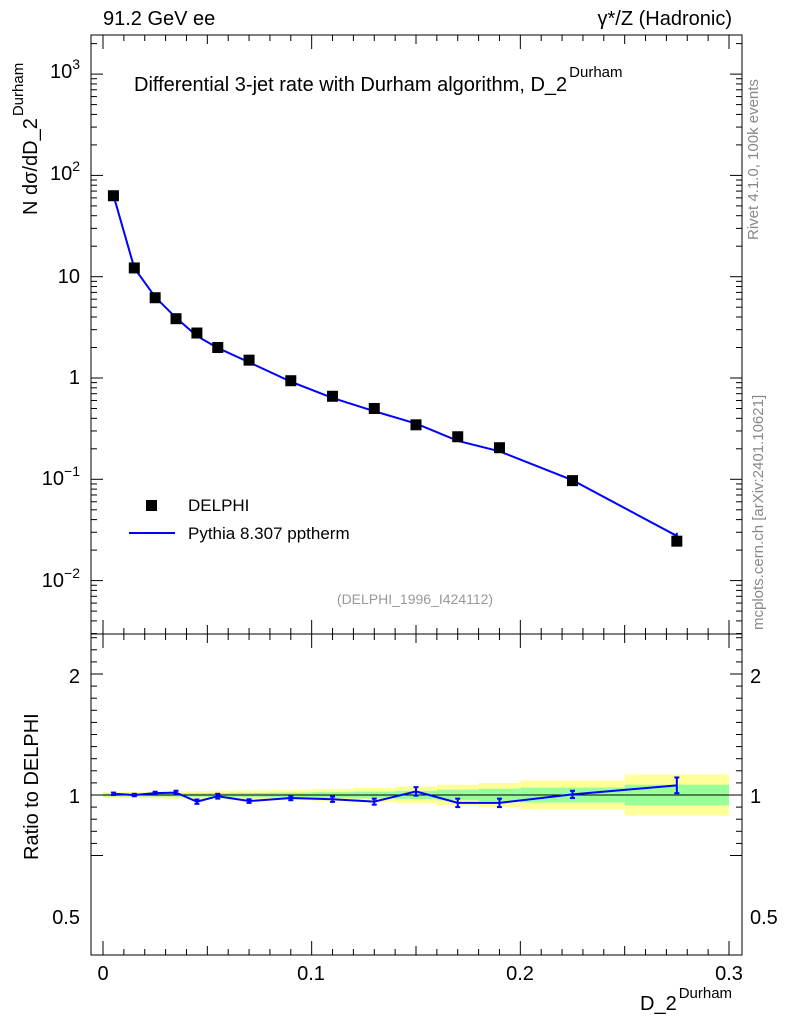 This screenshot has width=786, height=1024. I want to click on ratio-series-line, so click(395, 792).